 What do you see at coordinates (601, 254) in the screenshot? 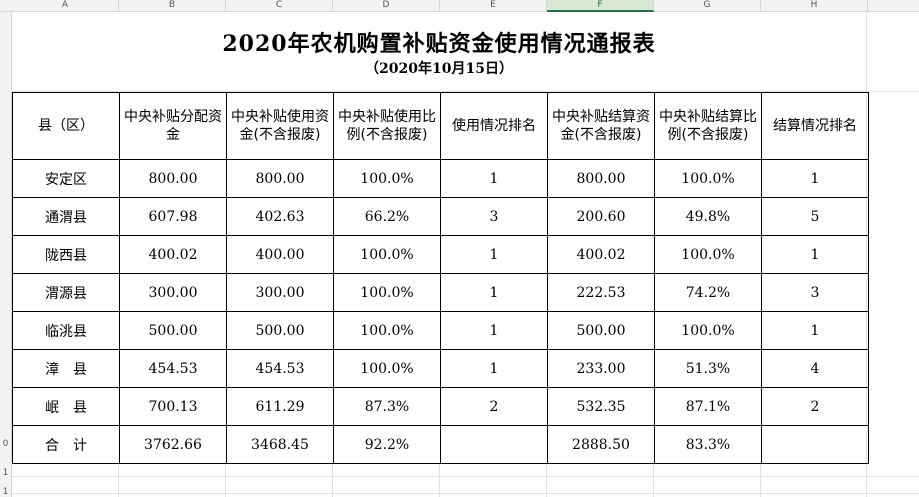
I see `cell-settled: 400.02` at bounding box center [601, 254].